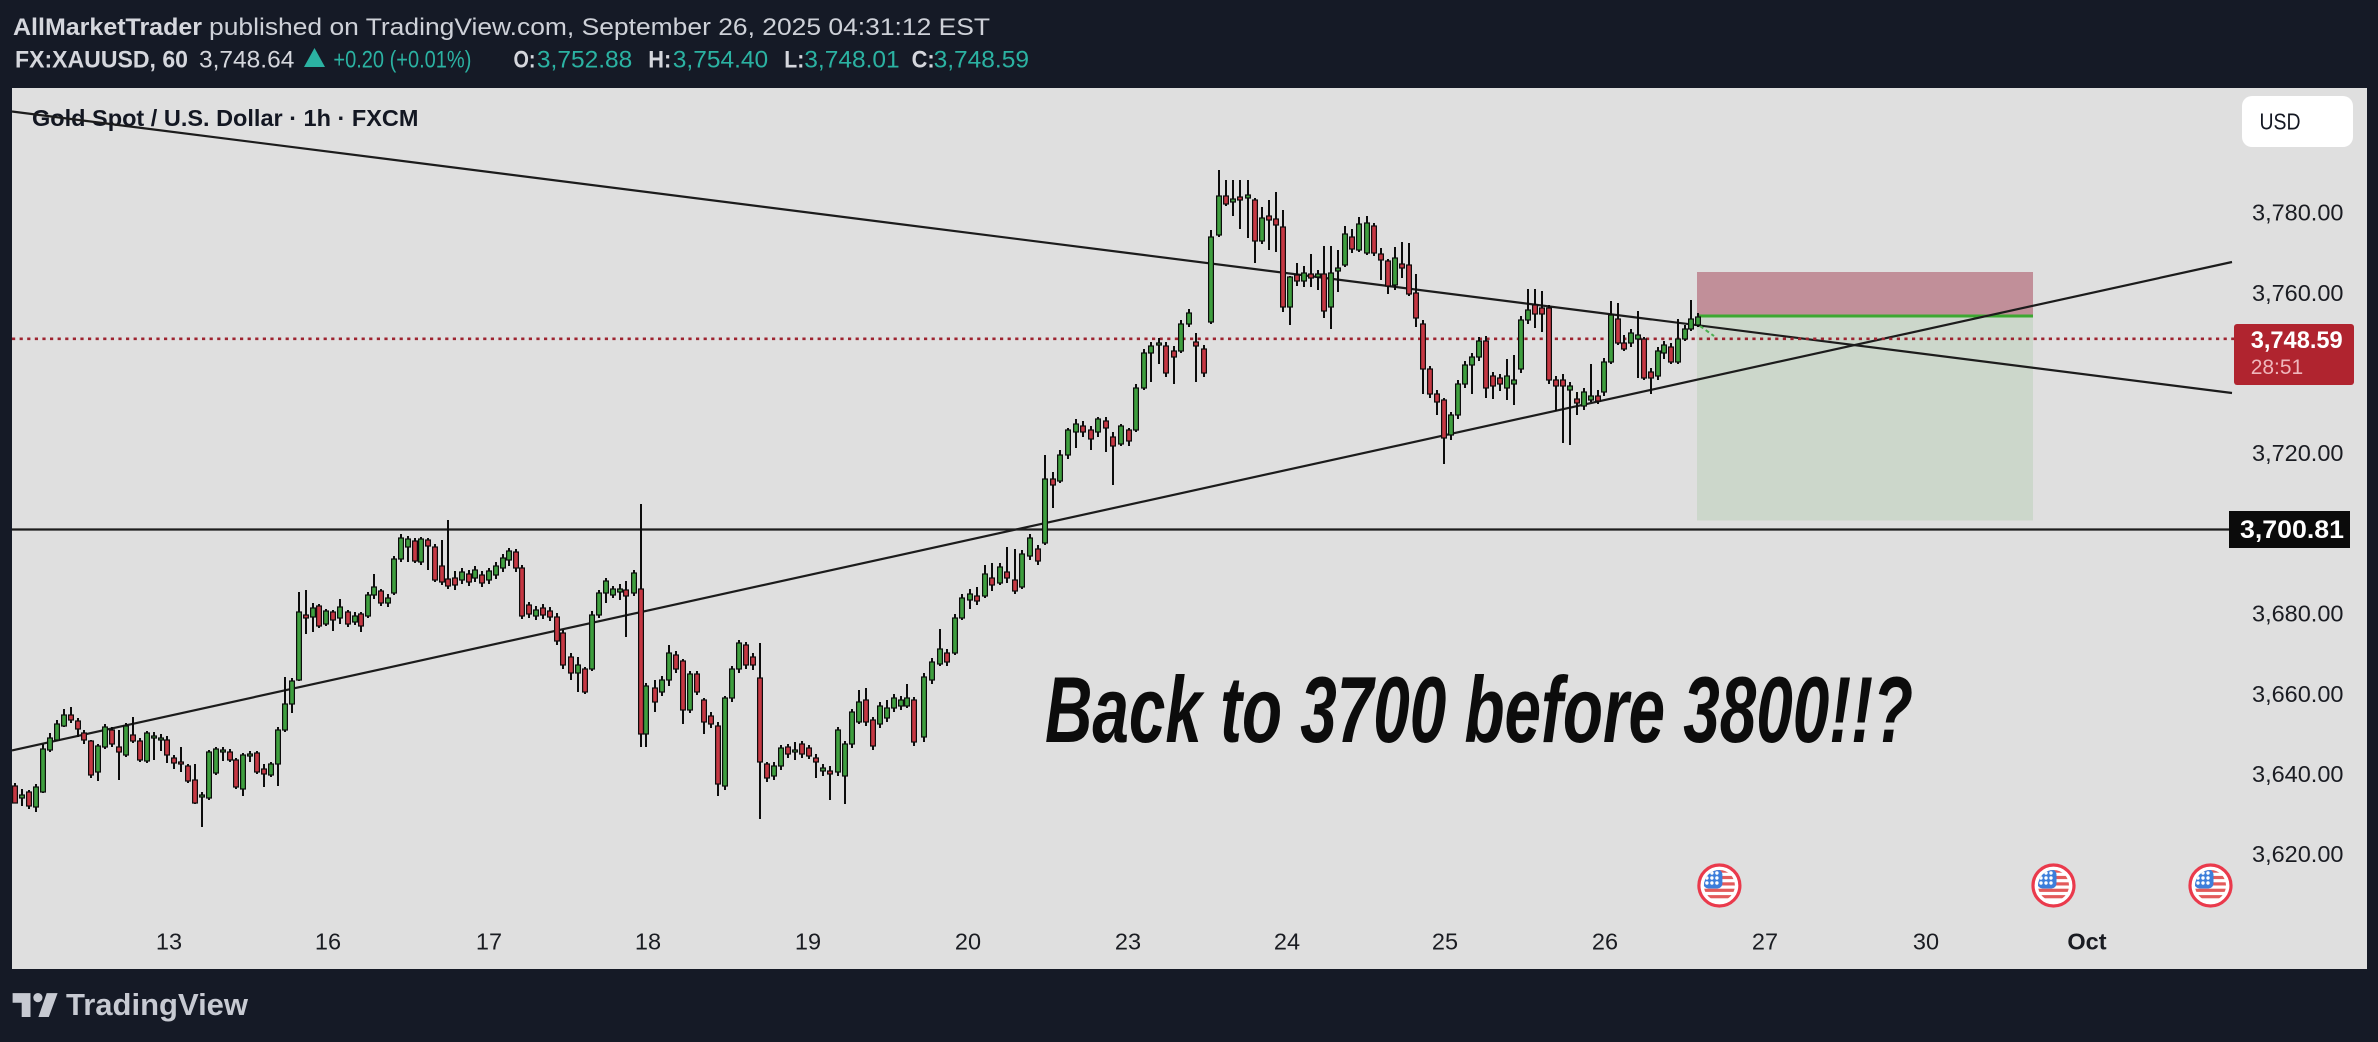  Describe the element at coordinates (2297, 213) in the screenshot. I see `svg-text: 3,780.00` at that location.